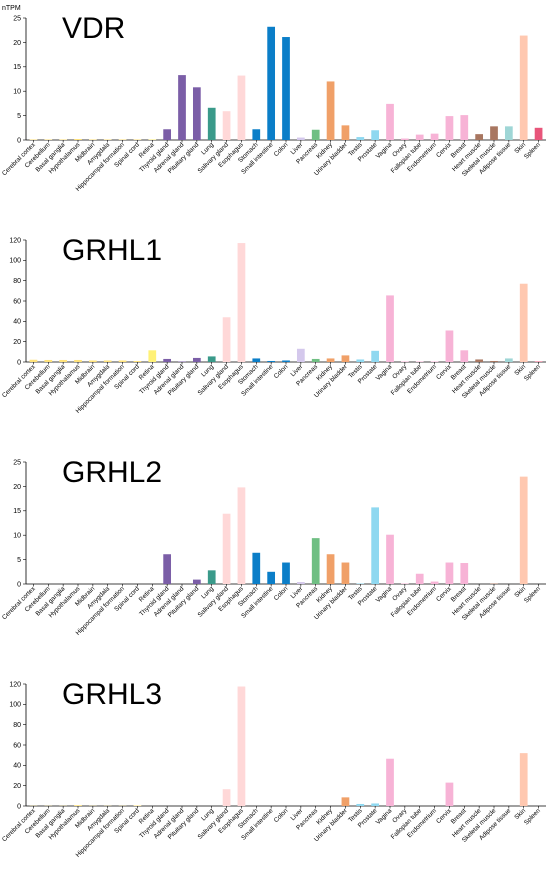 The width and height of the screenshot is (550, 888). Describe the element at coordinates (17, 281) in the screenshot. I see `y-tick-label: 80` at that location.